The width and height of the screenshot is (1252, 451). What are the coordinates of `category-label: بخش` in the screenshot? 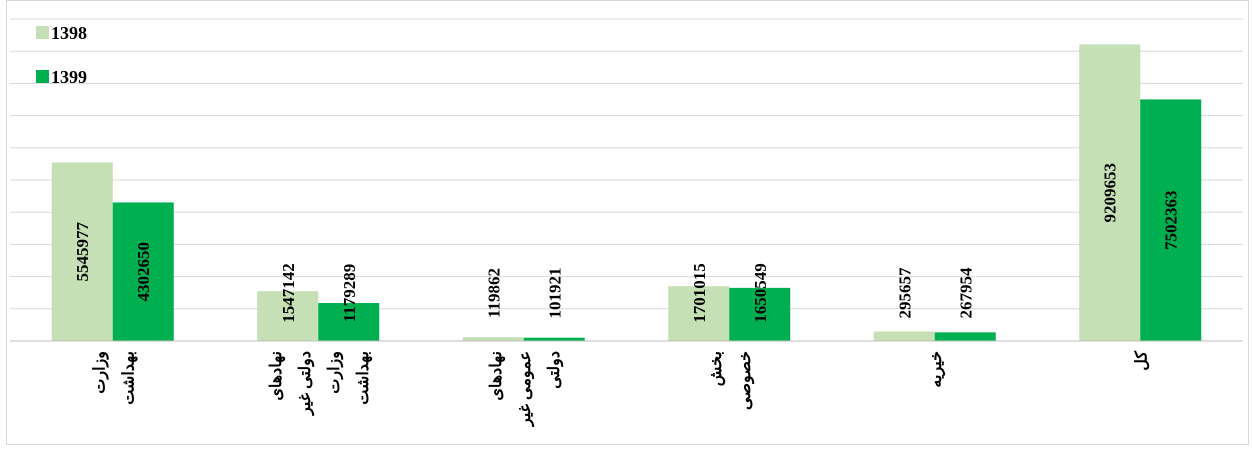 It's located at (717, 368).